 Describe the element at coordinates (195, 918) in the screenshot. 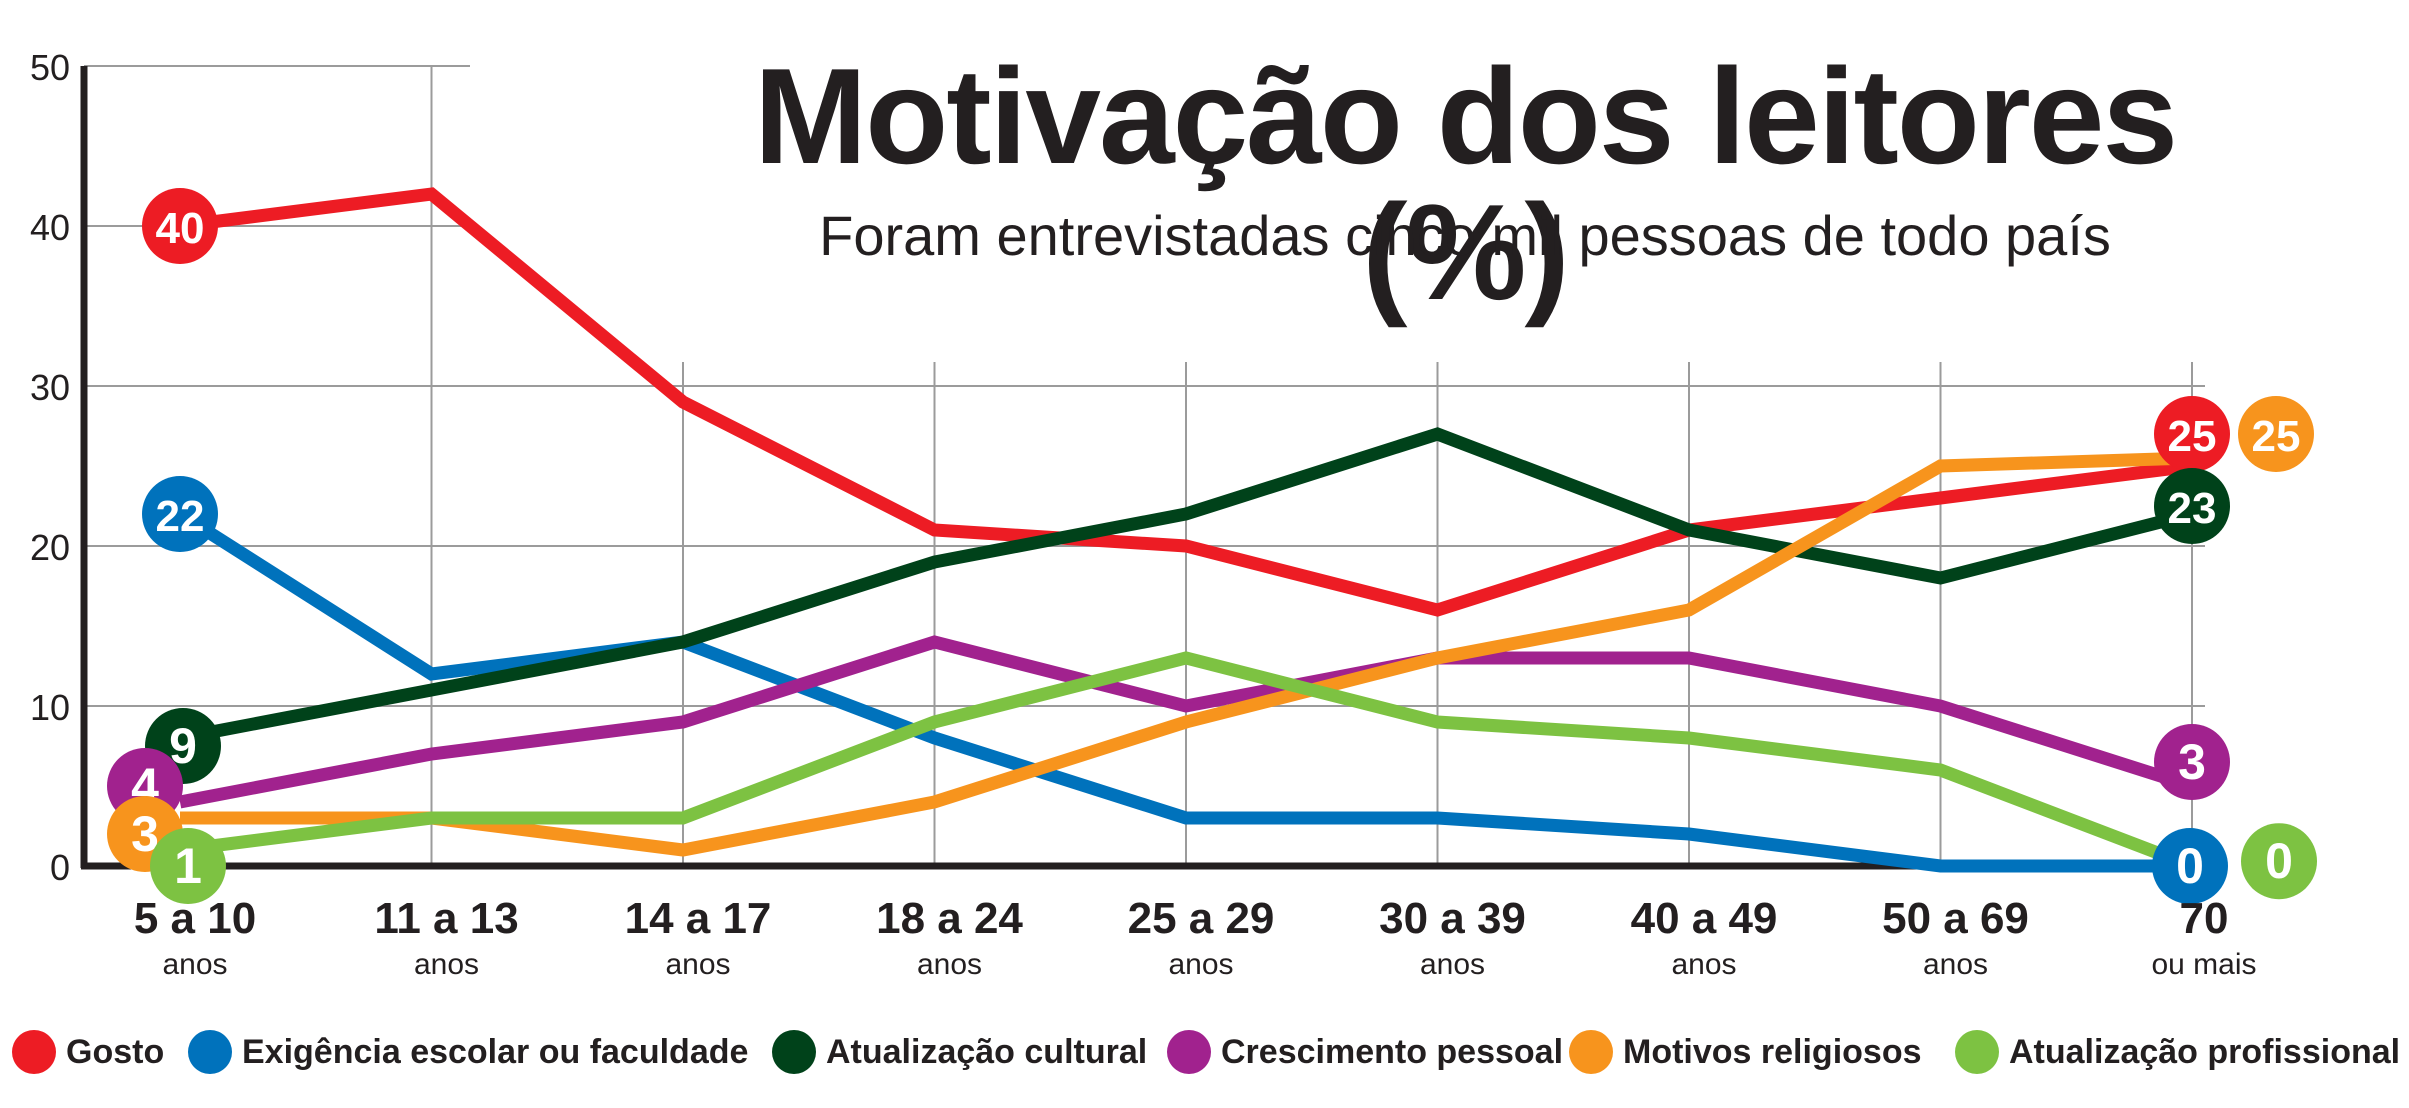

I see `x-tick-label: 5 a 10` at that location.